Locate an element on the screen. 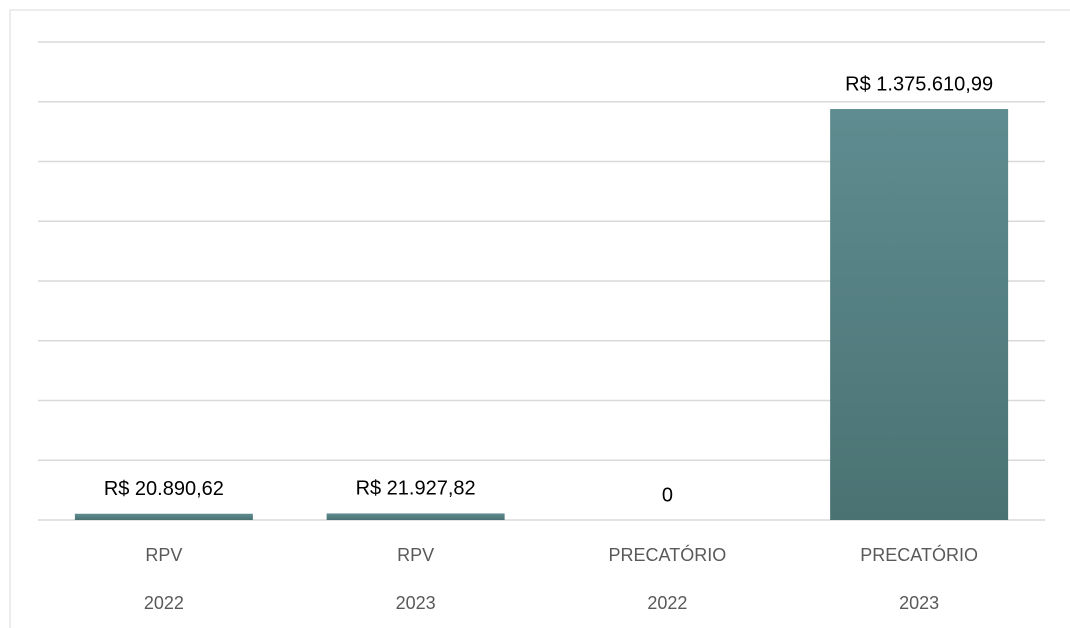 The image size is (1070, 628). data-label: R$ 1.375.610,99 is located at coordinates (919, 84).